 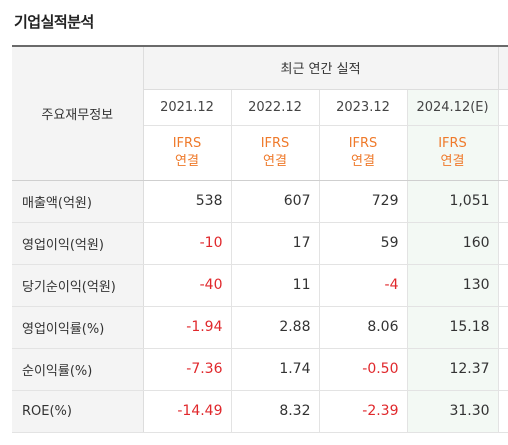 I want to click on value-cell: 130, so click(x=452, y=285).